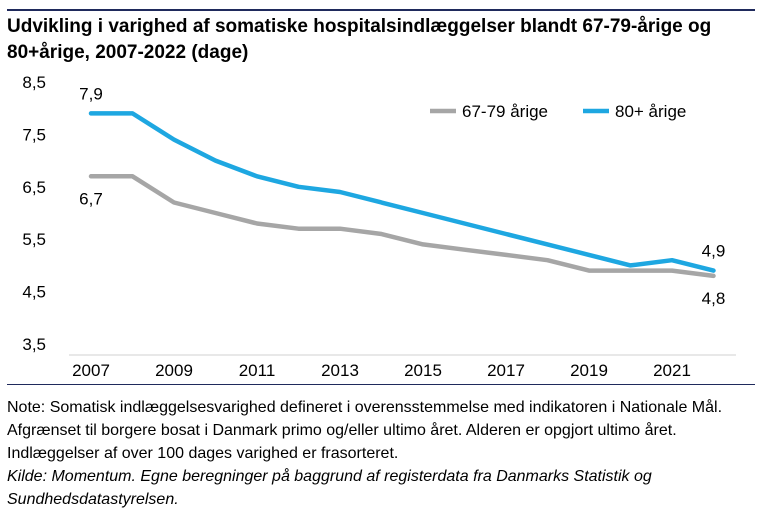 This screenshot has height=523, width=760. What do you see at coordinates (91, 93) in the screenshot?
I see `data-label-start: 7,9` at bounding box center [91, 93].